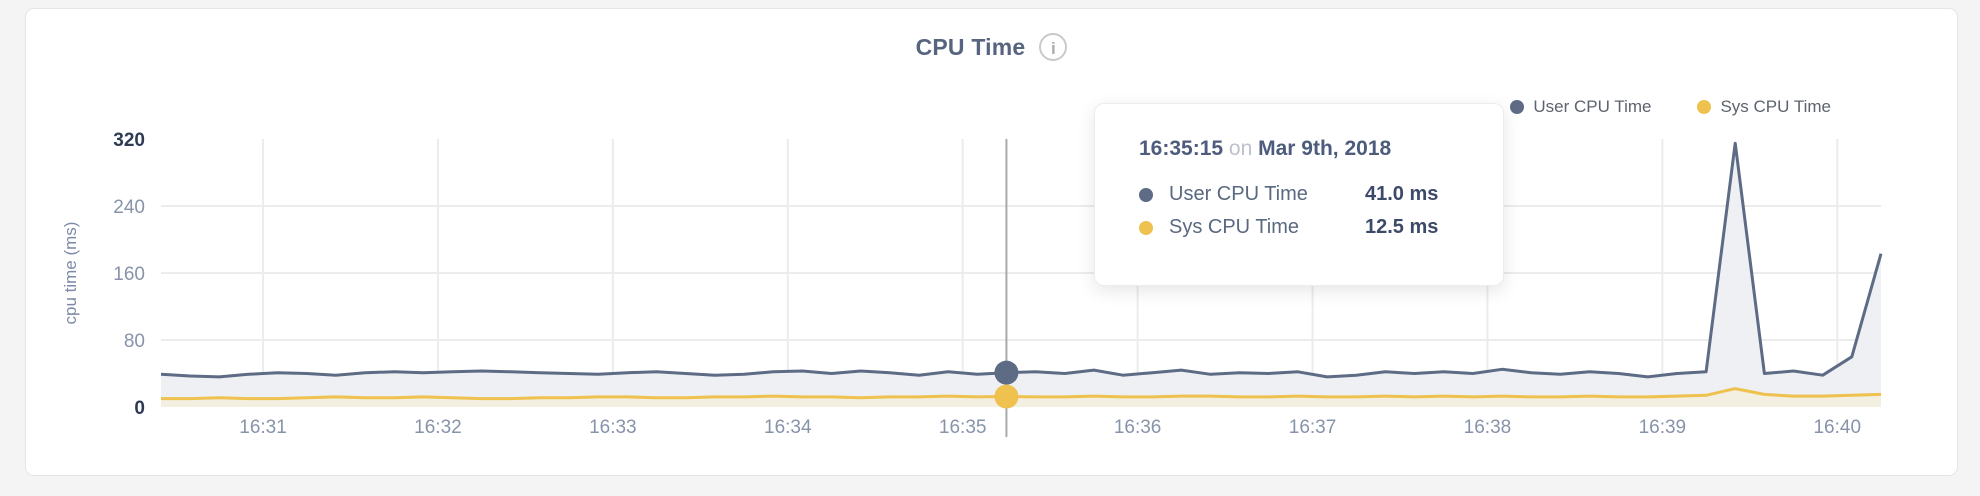  Describe the element at coordinates (1181, 148) in the screenshot. I see `tooltip-time: 16:35:15` at that location.